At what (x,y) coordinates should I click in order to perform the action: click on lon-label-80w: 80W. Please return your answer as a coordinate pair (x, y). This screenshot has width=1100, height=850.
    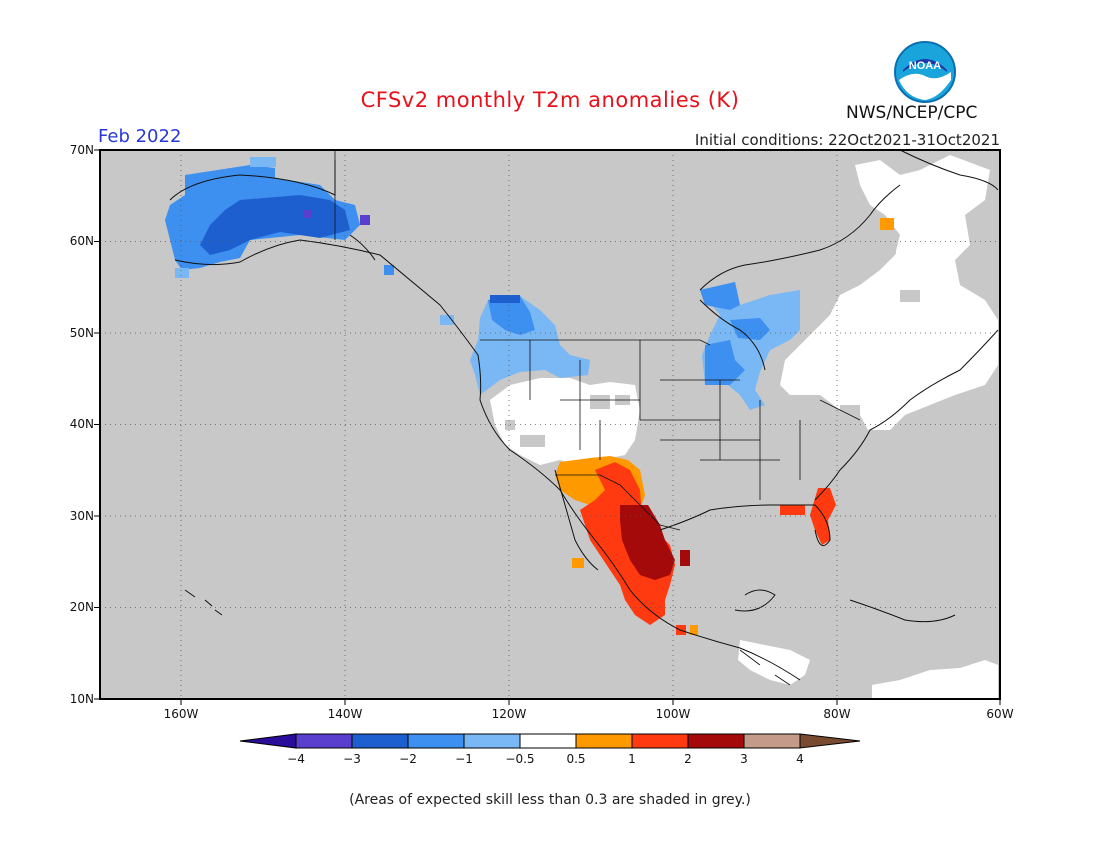
    Looking at the image, I should click on (837, 714).